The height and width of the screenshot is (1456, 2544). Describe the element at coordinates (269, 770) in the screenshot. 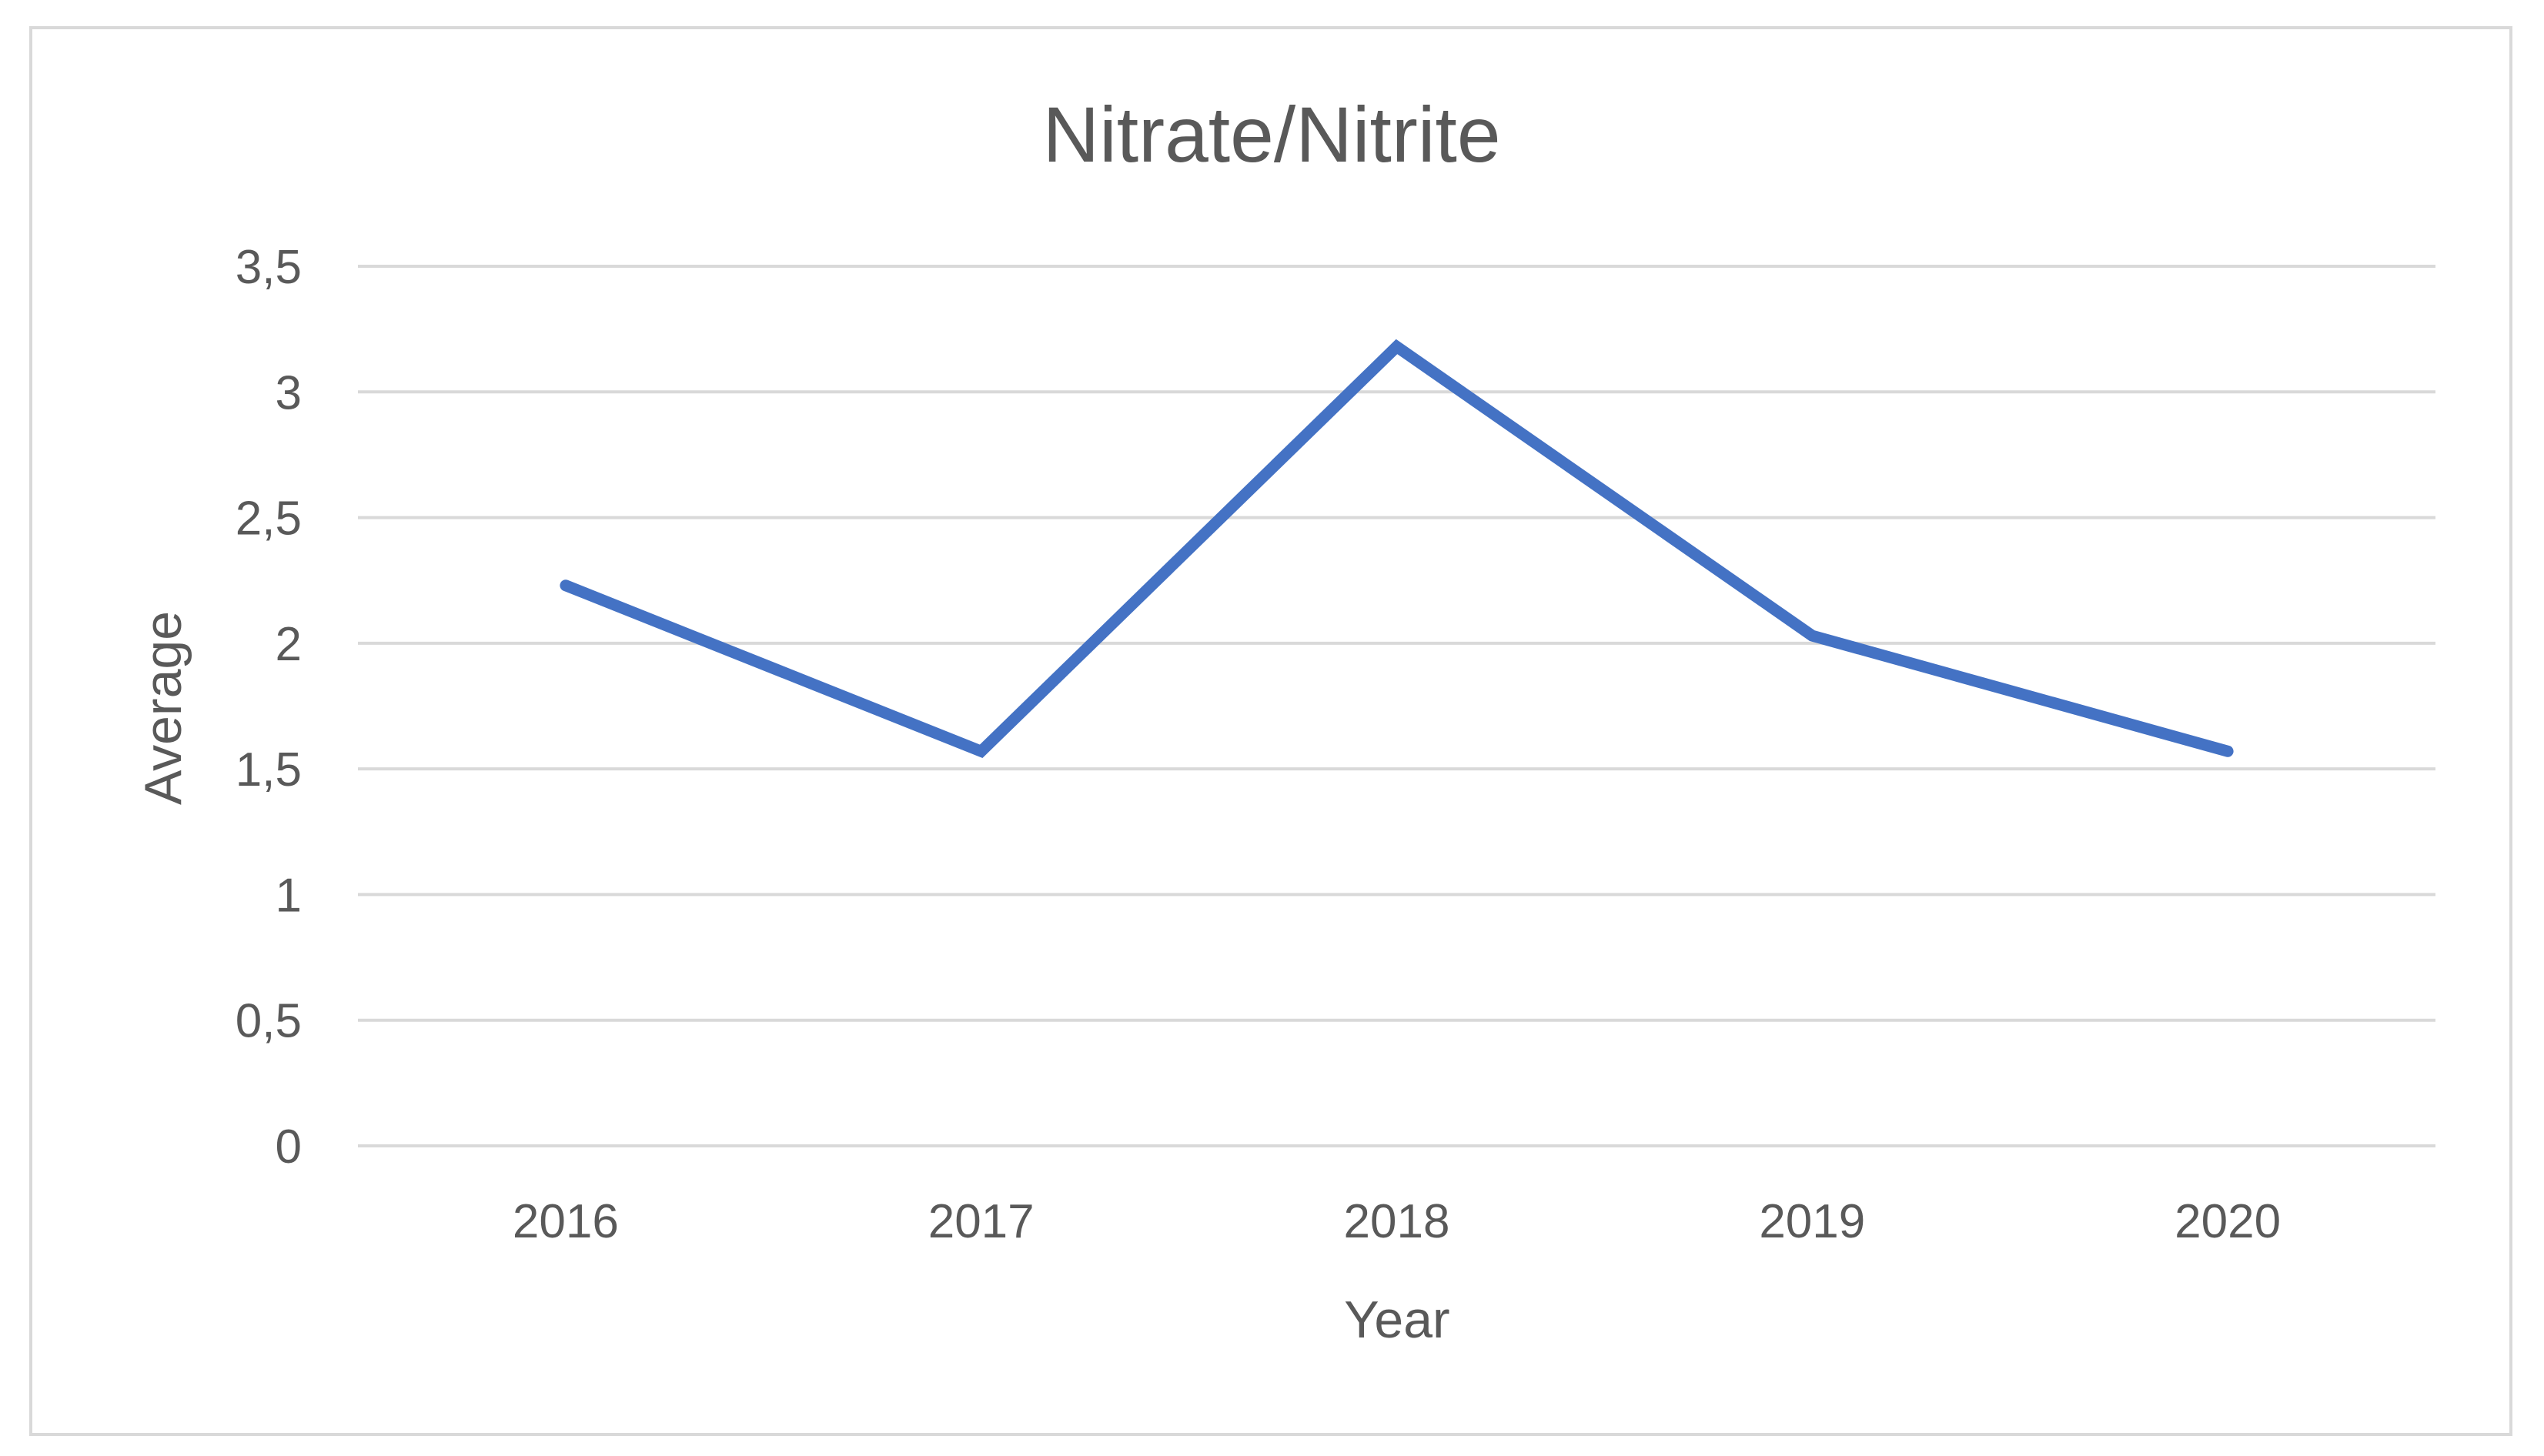

I see `y-tick-label: 1,5` at that location.